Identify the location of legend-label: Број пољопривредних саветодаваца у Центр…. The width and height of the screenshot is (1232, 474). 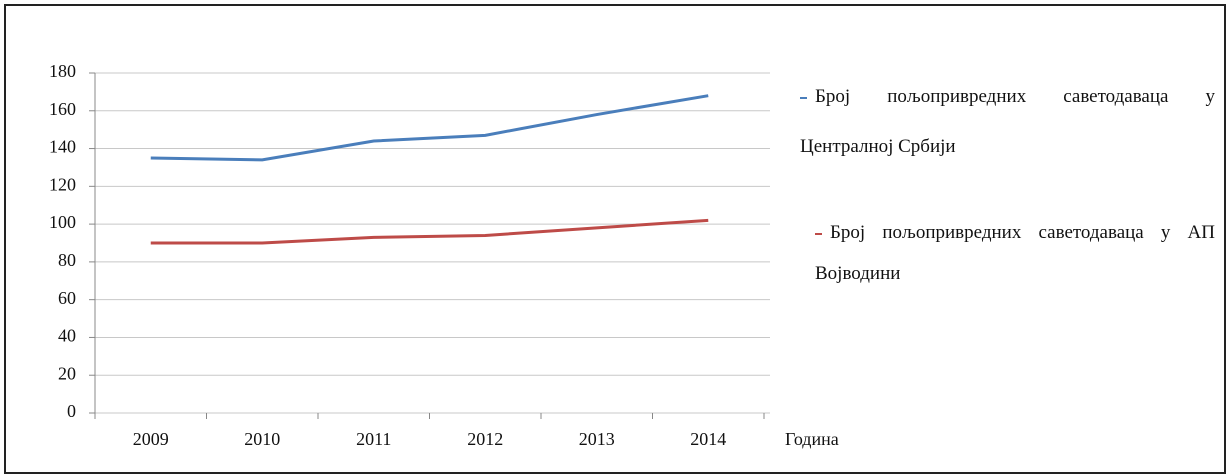
(1007, 121).